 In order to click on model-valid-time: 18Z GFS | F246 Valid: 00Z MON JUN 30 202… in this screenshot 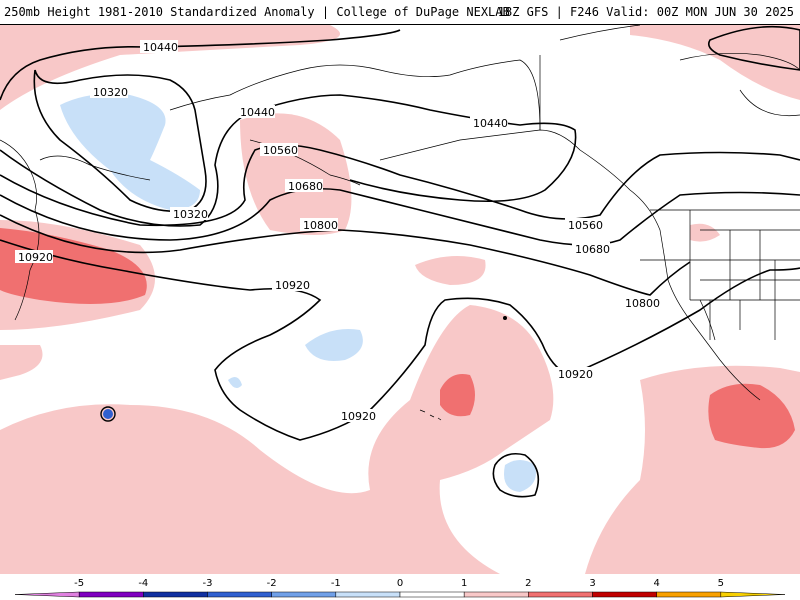, I will do `click(645, 12)`.